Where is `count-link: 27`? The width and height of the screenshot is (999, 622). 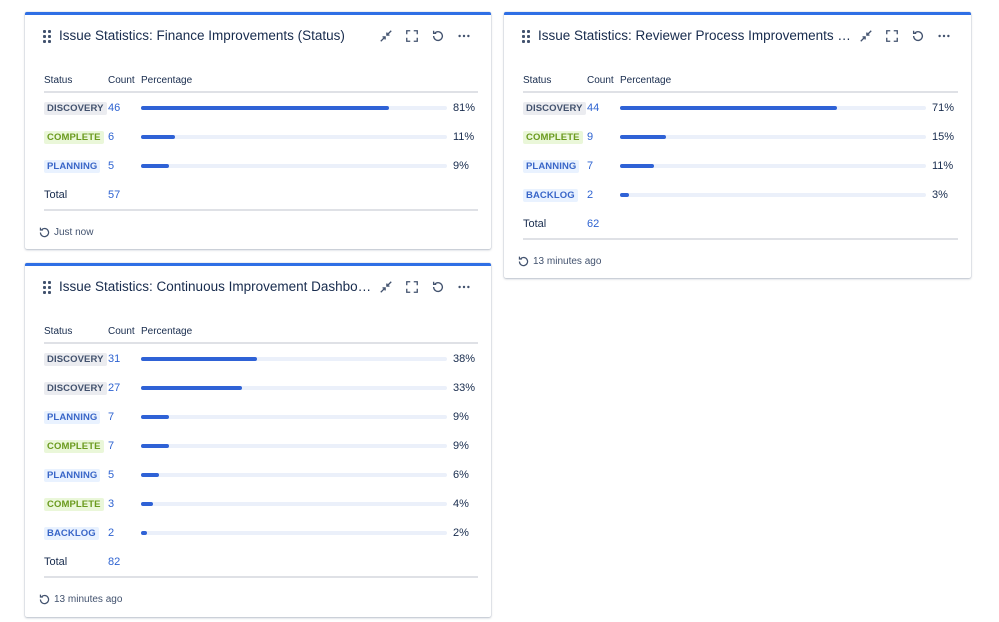 count-link: 27 is located at coordinates (114, 387).